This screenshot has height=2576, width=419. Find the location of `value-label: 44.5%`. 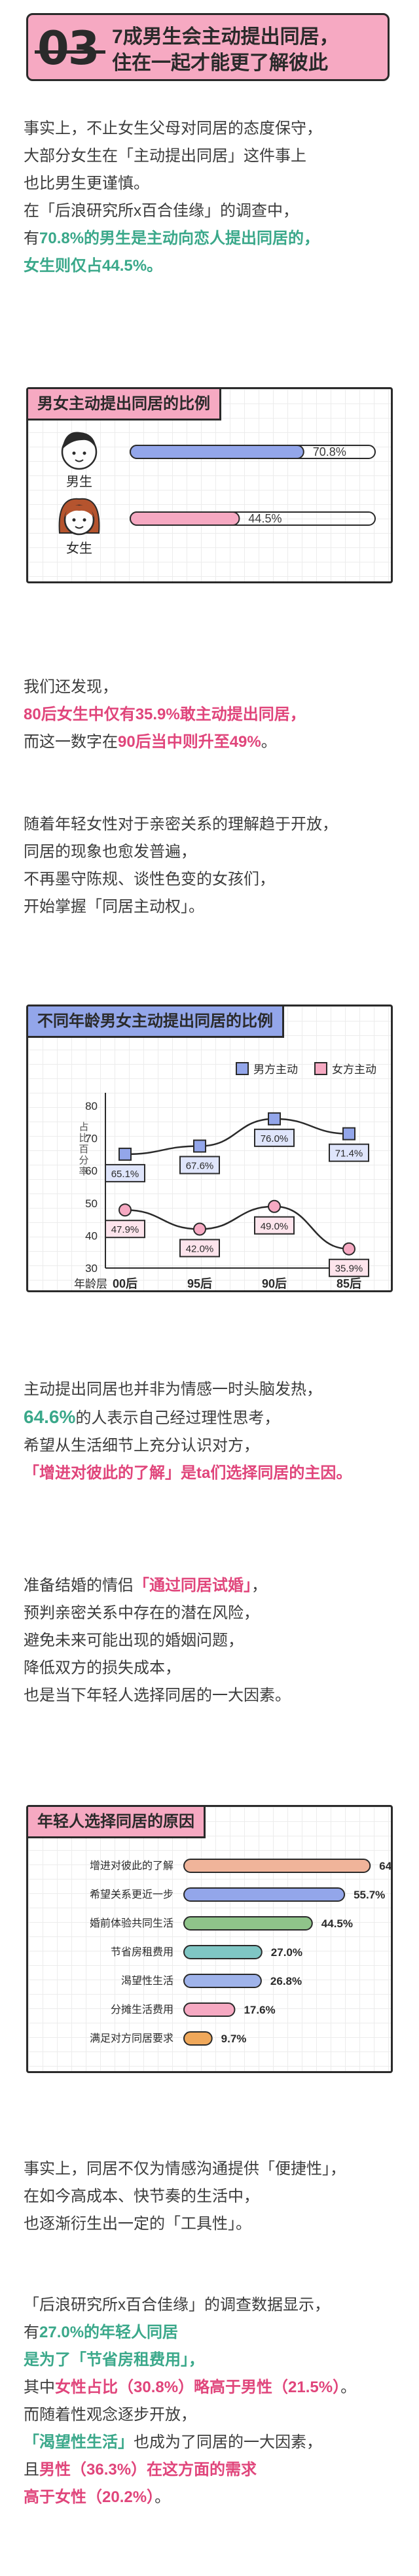

value-label: 44.5% is located at coordinates (265, 519).